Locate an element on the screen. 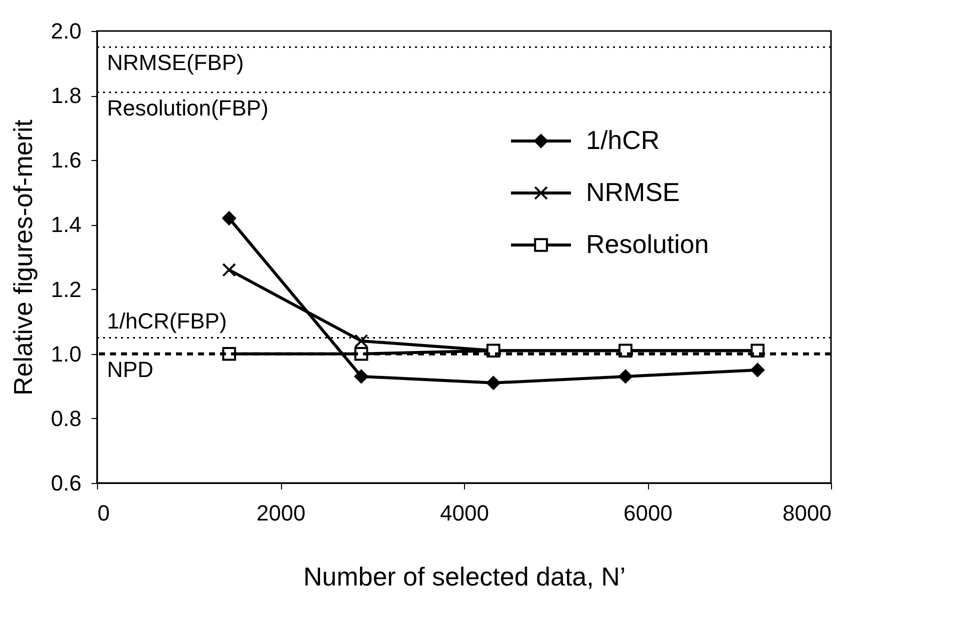 The width and height of the screenshot is (959, 621). x-axis-title: Number of selected data, N’ is located at coordinates (464, 577).